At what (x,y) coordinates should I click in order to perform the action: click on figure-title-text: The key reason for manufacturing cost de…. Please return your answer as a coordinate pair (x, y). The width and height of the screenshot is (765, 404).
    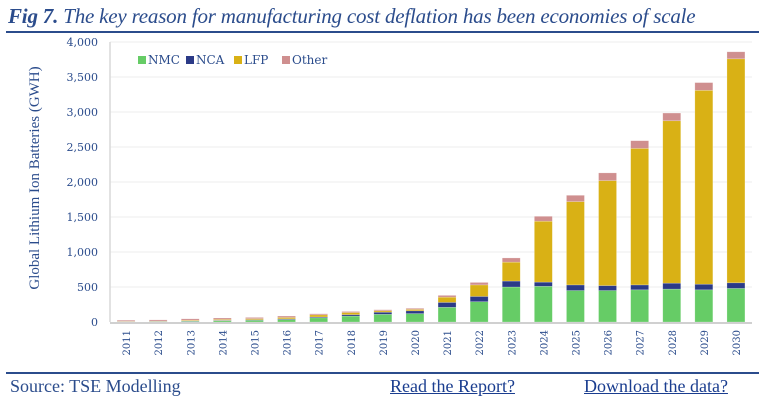
    Looking at the image, I should click on (379, 16).